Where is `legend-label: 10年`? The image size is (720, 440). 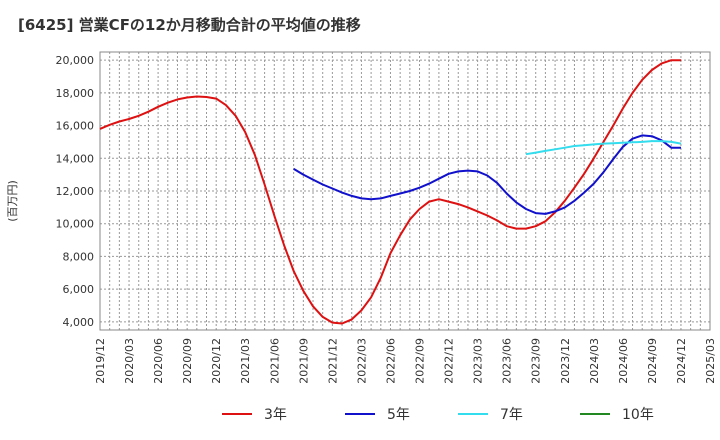
legend-label: 10年 is located at coordinates (638, 415).